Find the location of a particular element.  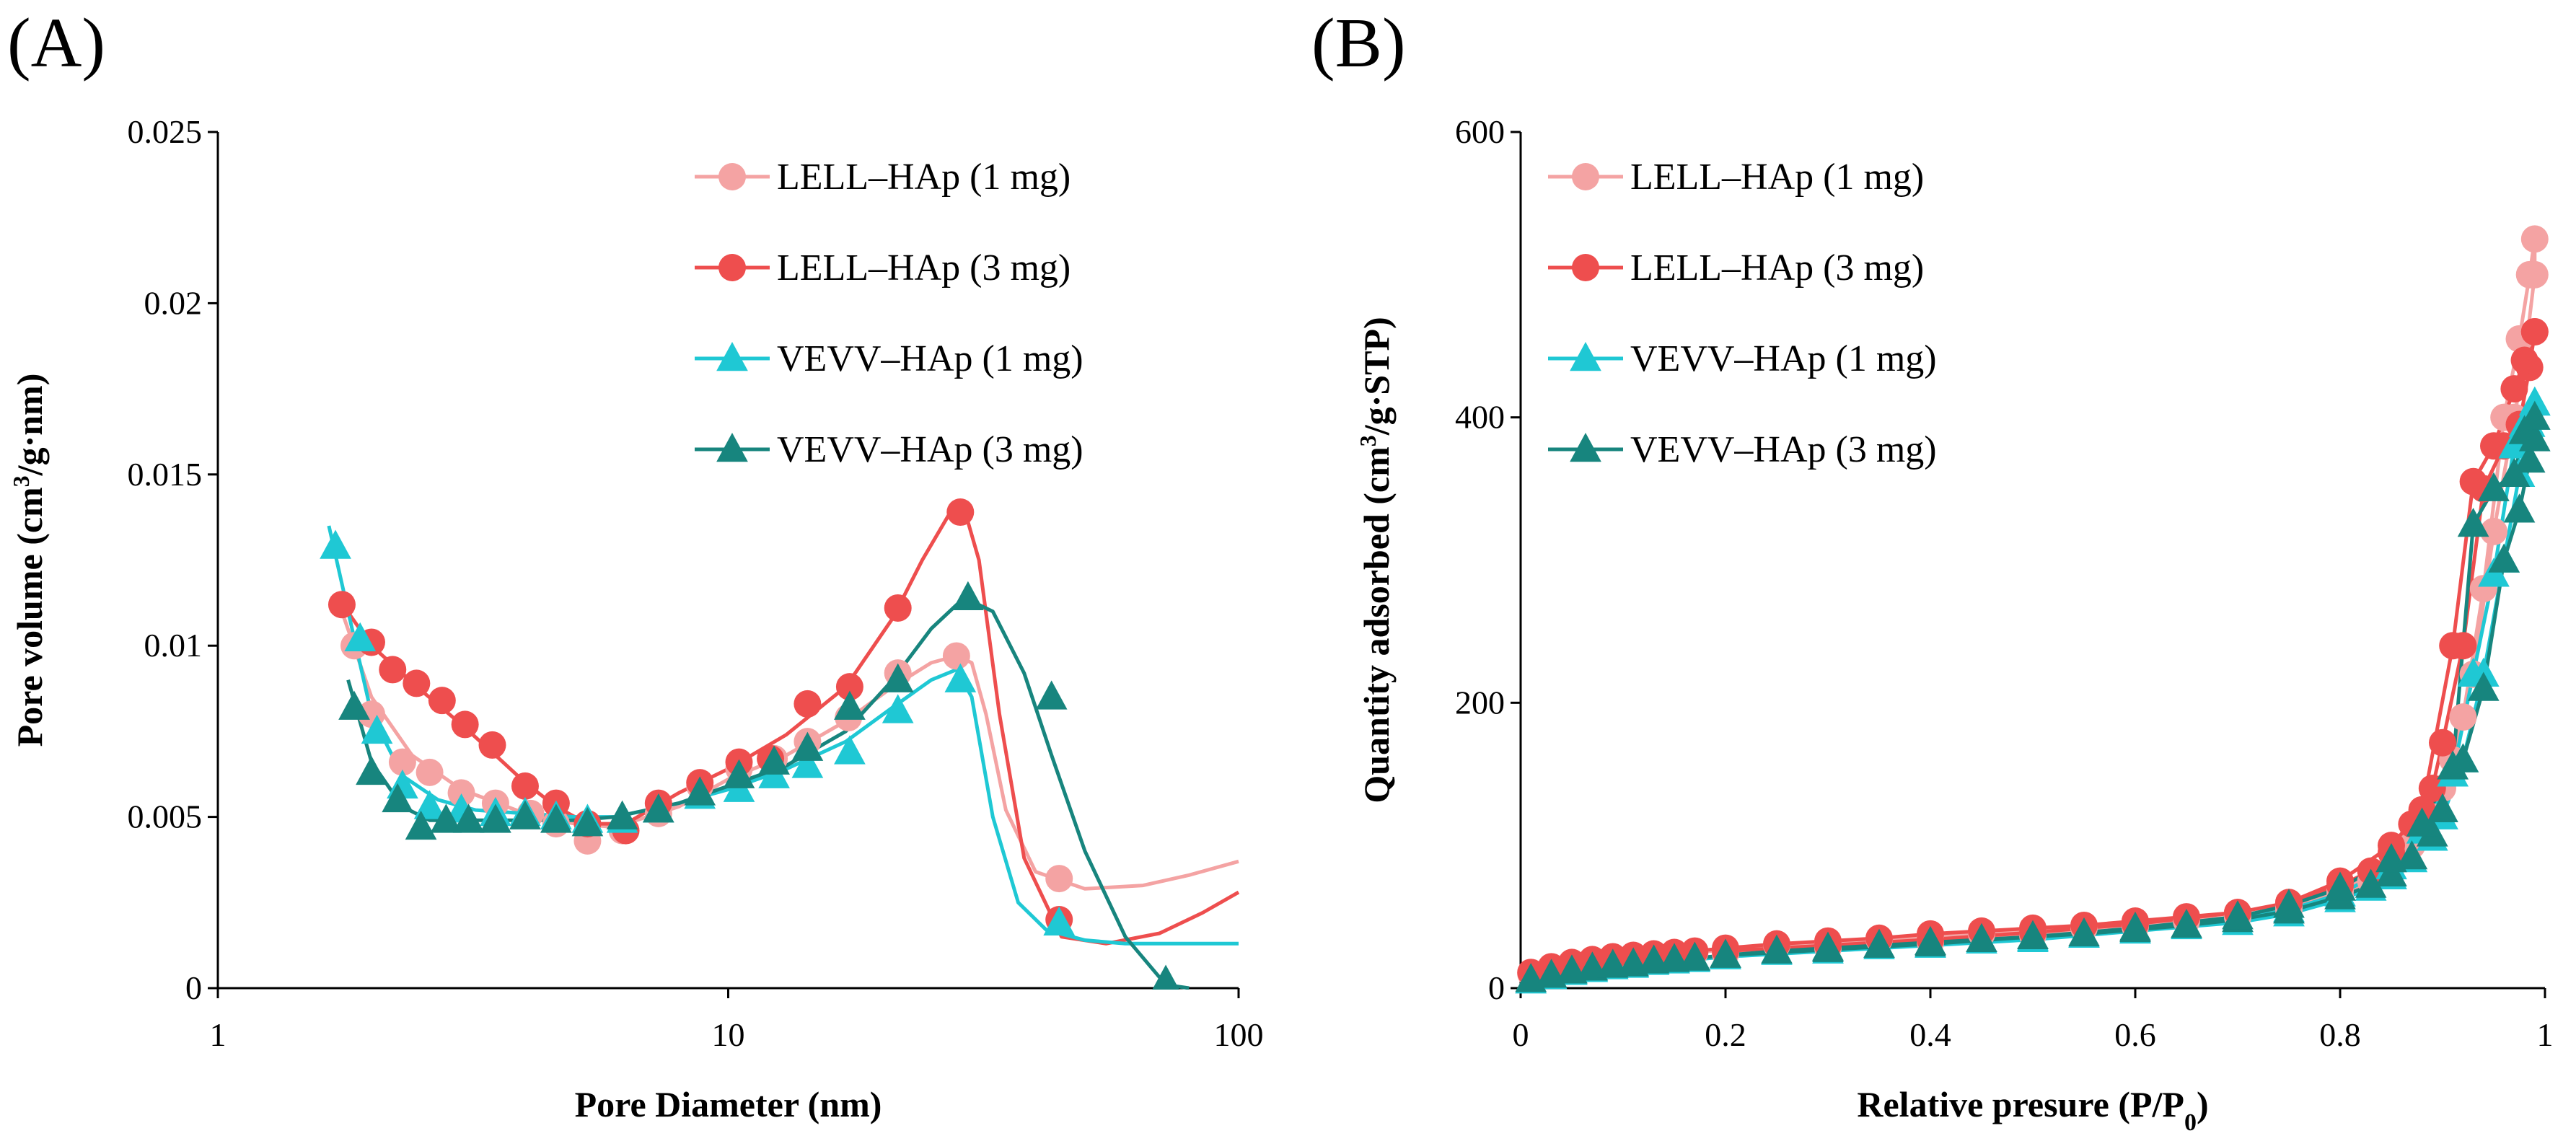

panel-a-y-axis-title: Pore volume (cm3/g·nm) is located at coordinates (29, 560).